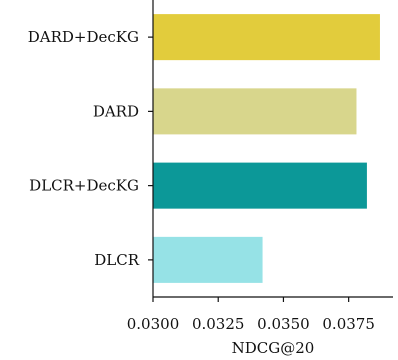  Describe the element at coordinates (84, 186) in the screenshot. I see `y-tick-label: DLCR+DecKG` at that location.